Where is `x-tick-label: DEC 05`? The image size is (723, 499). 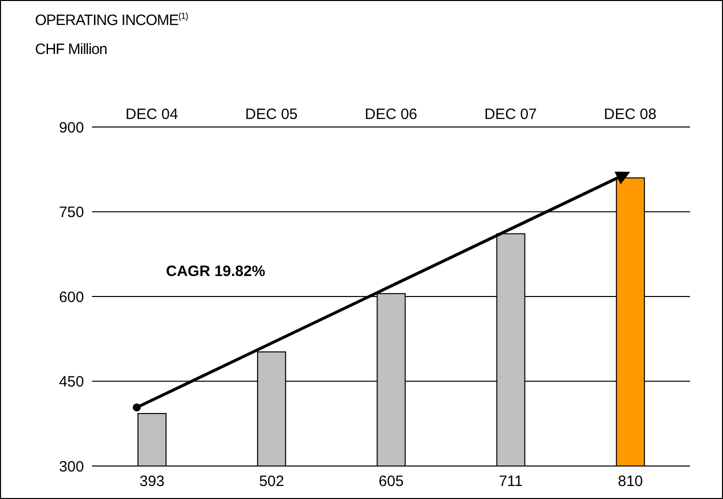
x-tick-label: DEC 05 is located at coordinates (271, 114).